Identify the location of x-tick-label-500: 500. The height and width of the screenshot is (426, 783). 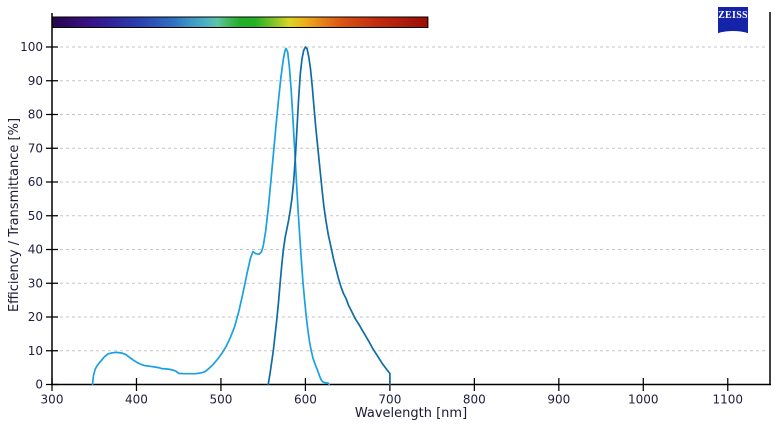
(220, 400).